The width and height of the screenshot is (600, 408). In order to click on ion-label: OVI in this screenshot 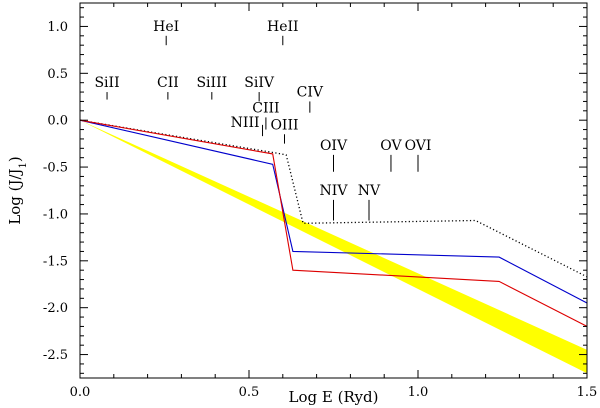, I will do `click(418, 146)`.